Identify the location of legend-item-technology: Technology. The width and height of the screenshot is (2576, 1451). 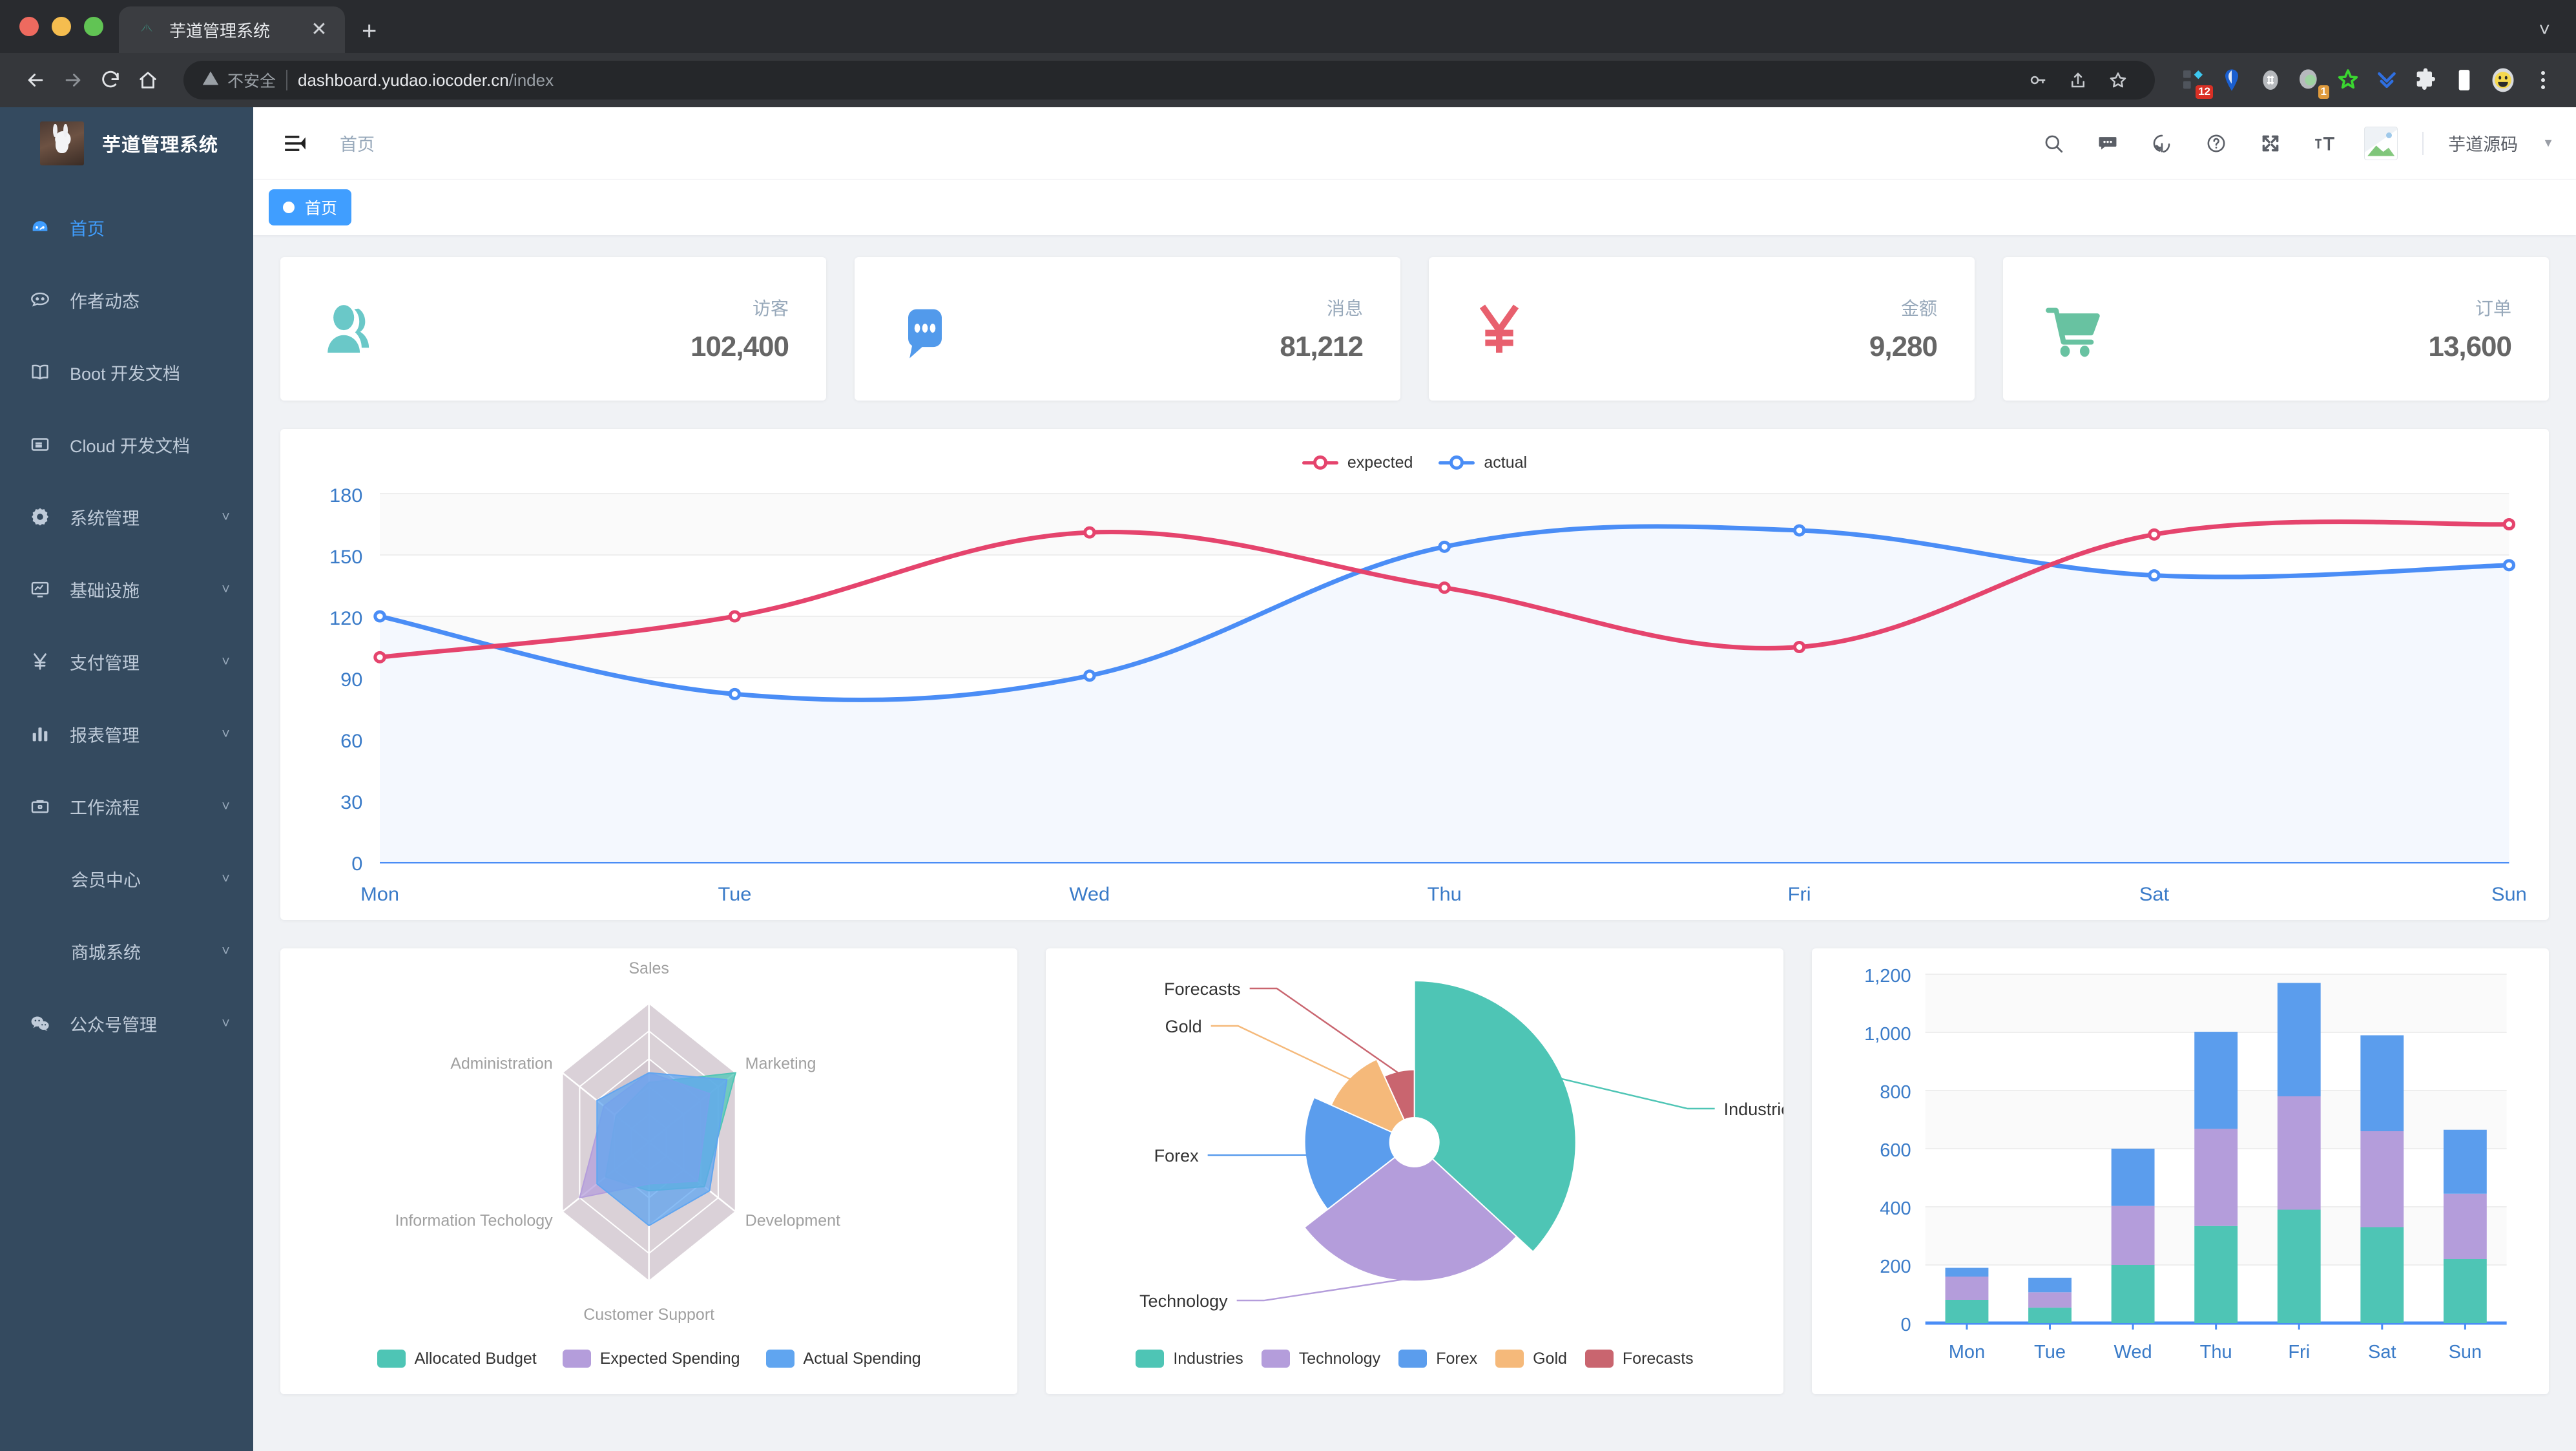
(1321, 1358).